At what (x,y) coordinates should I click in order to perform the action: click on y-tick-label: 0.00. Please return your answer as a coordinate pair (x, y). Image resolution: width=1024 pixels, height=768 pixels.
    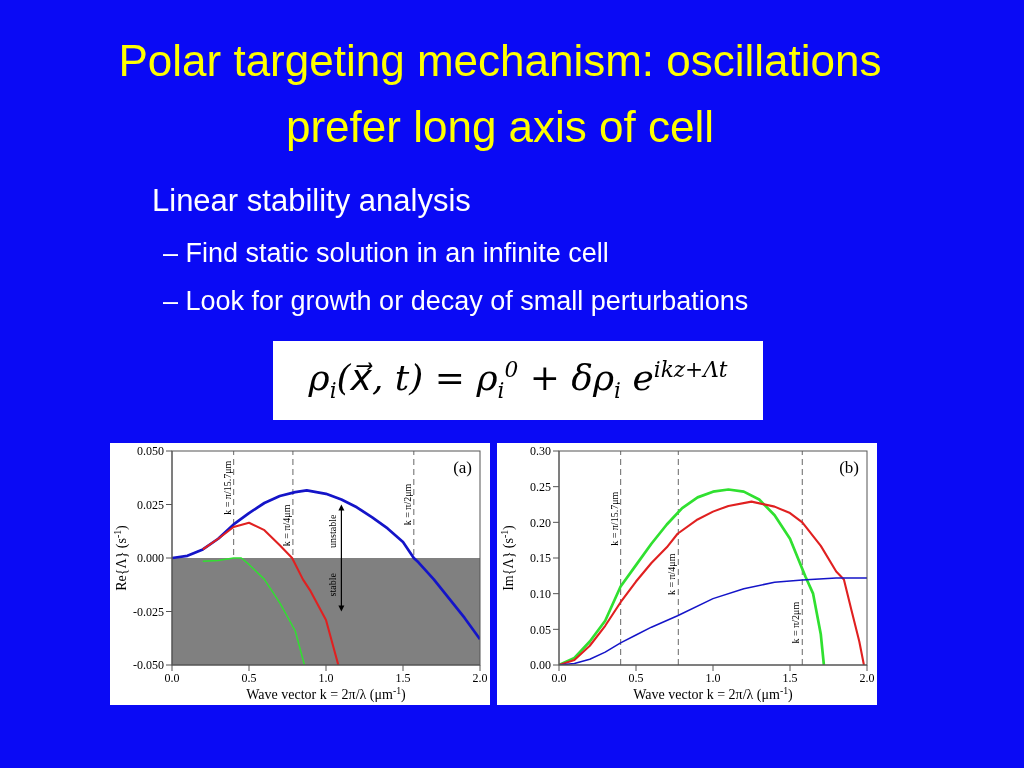
    Looking at the image, I should click on (540, 665).